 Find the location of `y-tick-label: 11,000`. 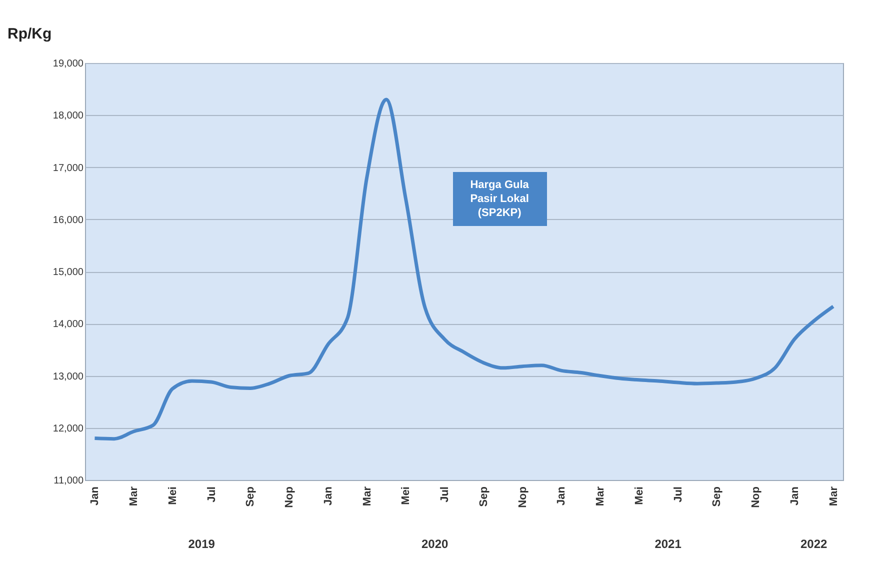

y-tick-label: 11,000 is located at coordinates (69, 481).